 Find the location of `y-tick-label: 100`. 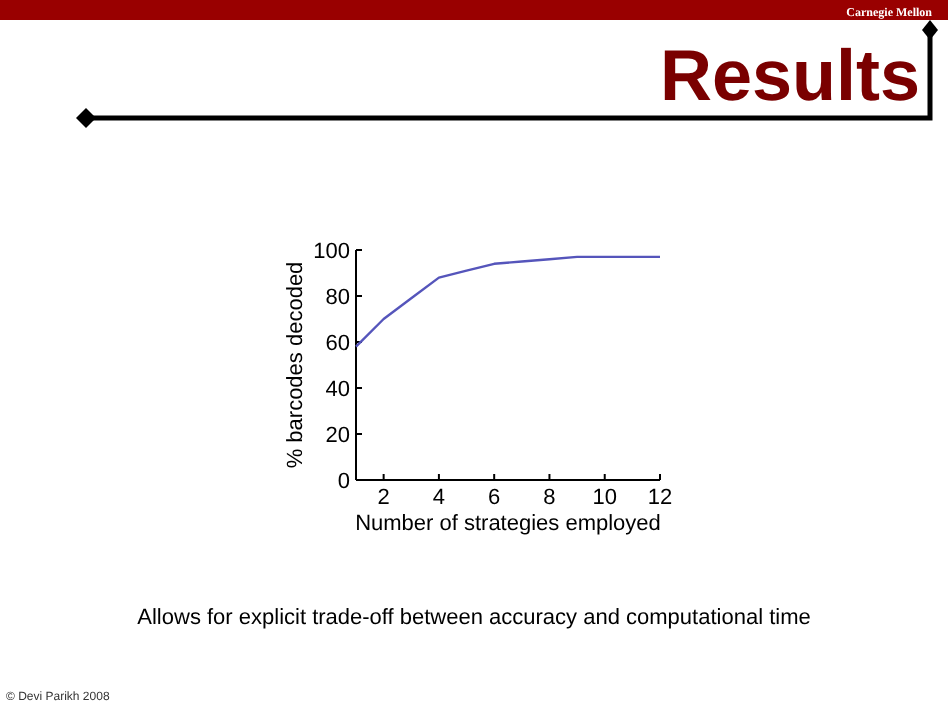

y-tick-label: 100 is located at coordinates (331, 252).